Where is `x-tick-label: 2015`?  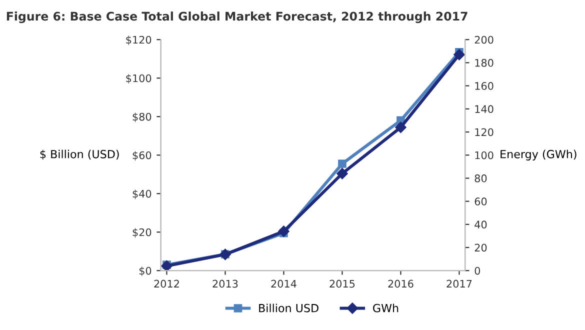 x-tick-label: 2015 is located at coordinates (342, 284).